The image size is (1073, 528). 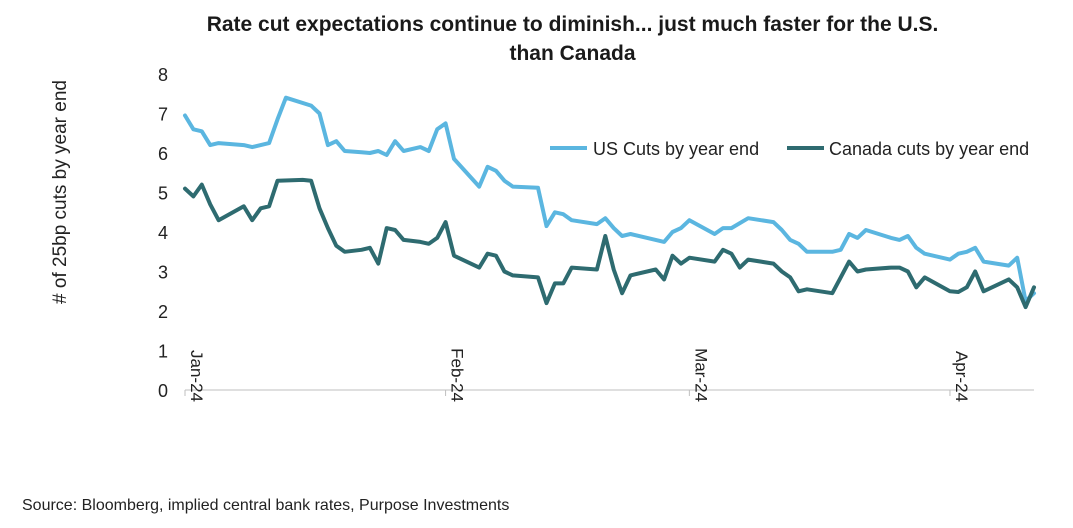 What do you see at coordinates (163, 352) in the screenshot?
I see `y-tick-label: 1` at bounding box center [163, 352].